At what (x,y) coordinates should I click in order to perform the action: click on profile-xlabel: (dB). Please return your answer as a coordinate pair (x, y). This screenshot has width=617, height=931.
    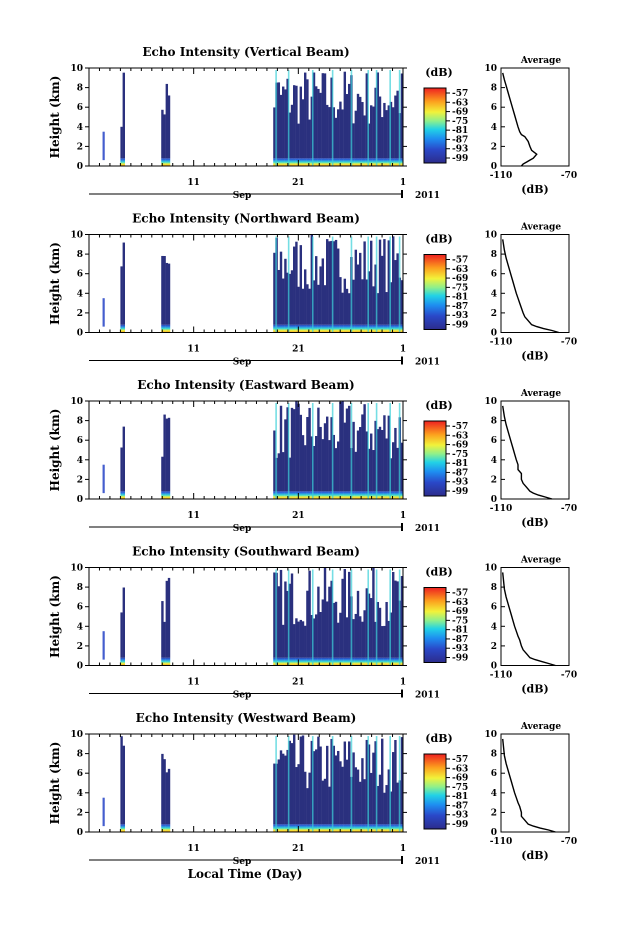
    Looking at the image, I should click on (534, 855).